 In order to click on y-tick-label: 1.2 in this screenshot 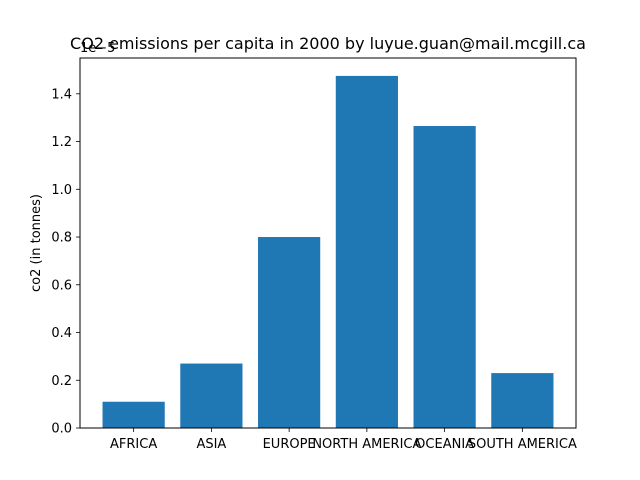, I will do `click(61, 142)`.